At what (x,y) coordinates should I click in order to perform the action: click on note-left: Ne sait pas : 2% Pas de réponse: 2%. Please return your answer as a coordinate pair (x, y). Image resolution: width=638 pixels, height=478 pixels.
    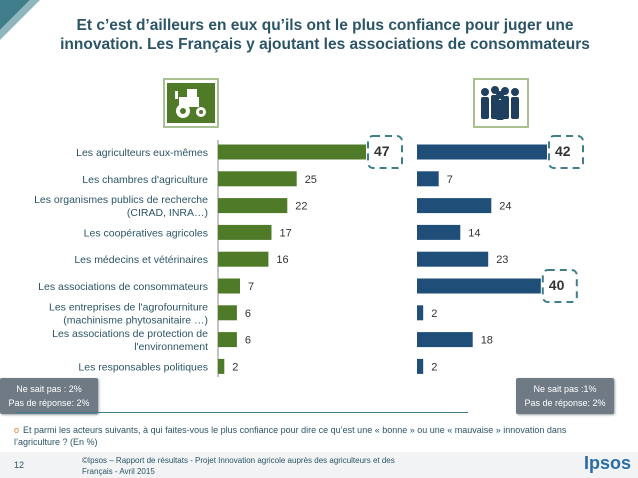
    Looking at the image, I should click on (49, 396).